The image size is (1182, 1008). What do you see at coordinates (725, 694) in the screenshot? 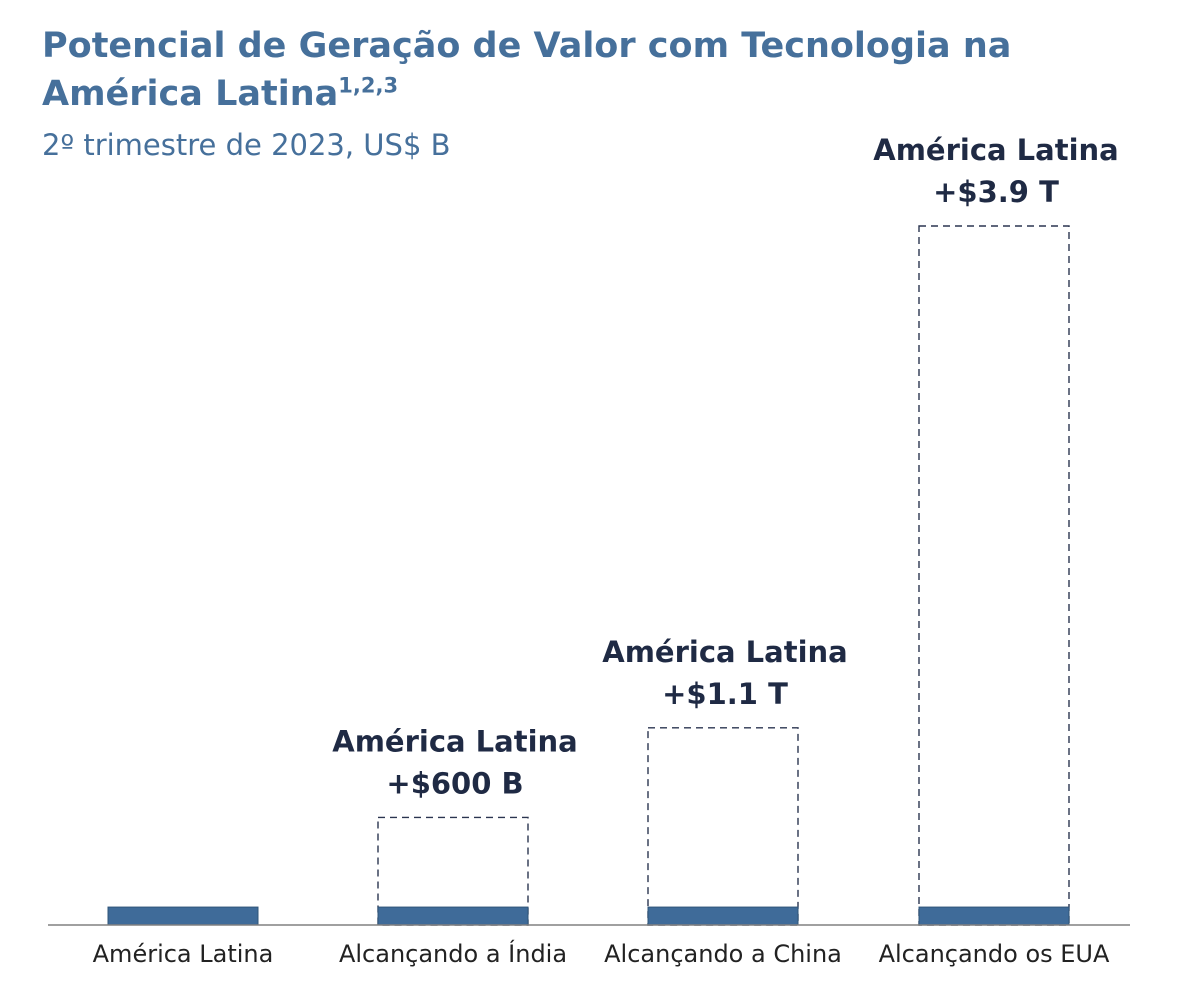
I see `bar-annotation-value: +$1.1 T` at bounding box center [725, 694].